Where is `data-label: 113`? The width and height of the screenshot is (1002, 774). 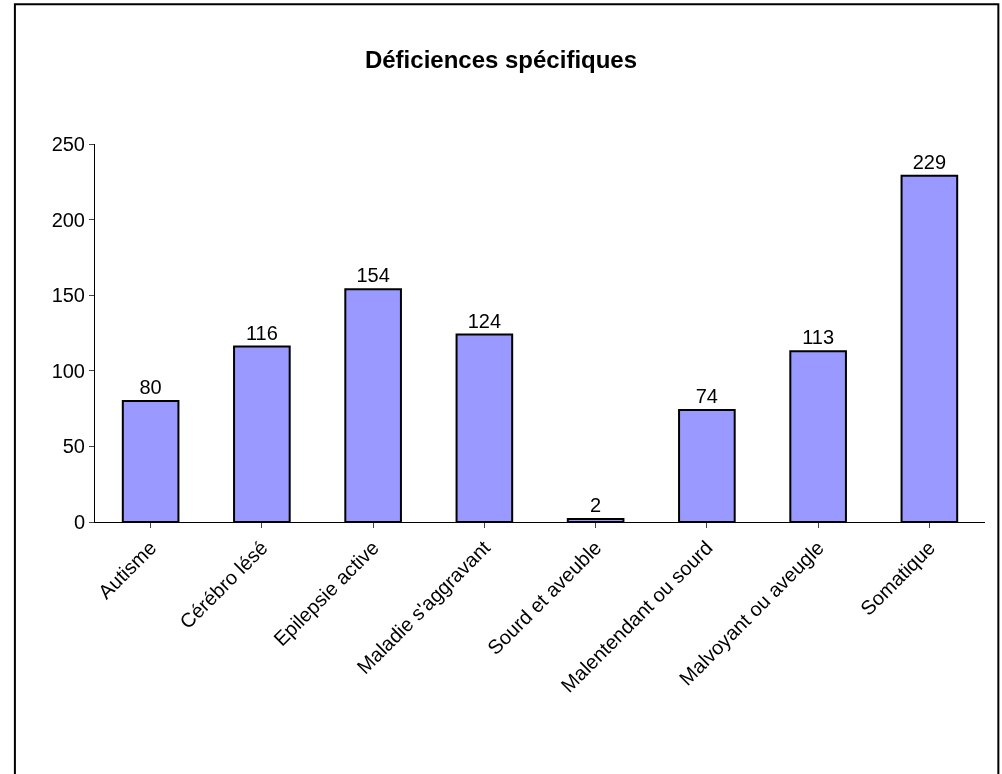
data-label: 113 is located at coordinates (818, 337).